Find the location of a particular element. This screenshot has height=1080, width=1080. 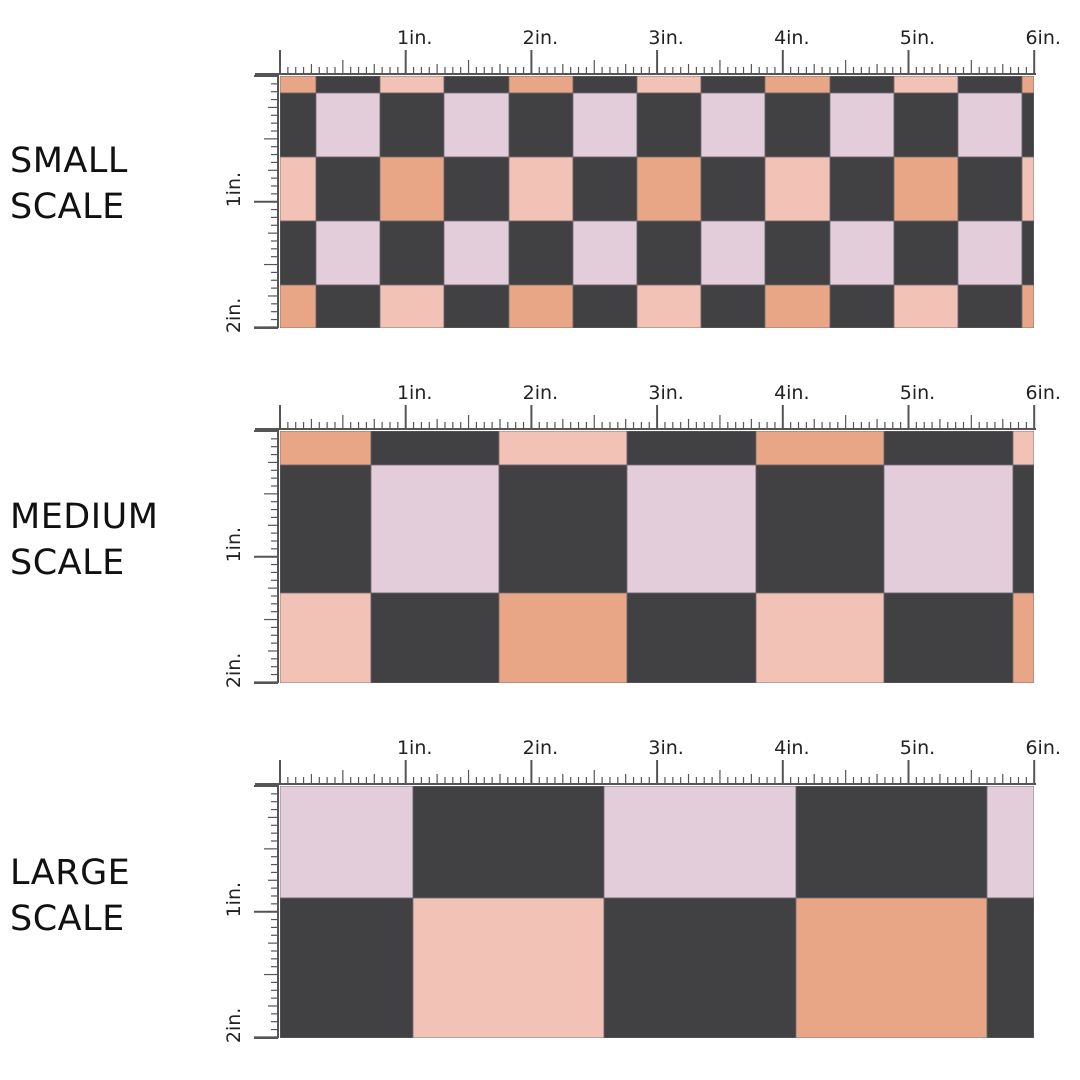

medium-scale-label-line2: SCALE is located at coordinates (67, 563).